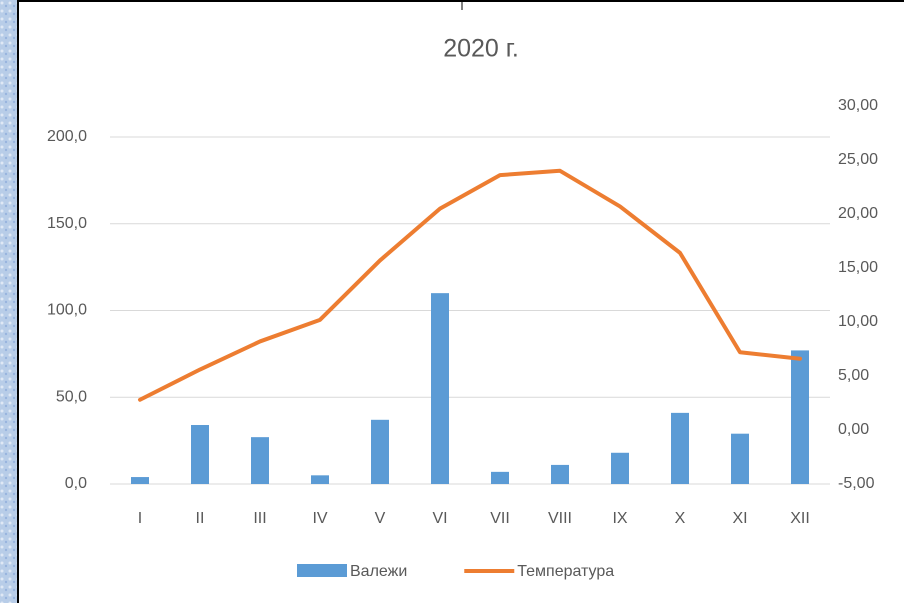  Describe the element at coordinates (67, 223) in the screenshot. I see `y-tick-label: 150,0` at that location.